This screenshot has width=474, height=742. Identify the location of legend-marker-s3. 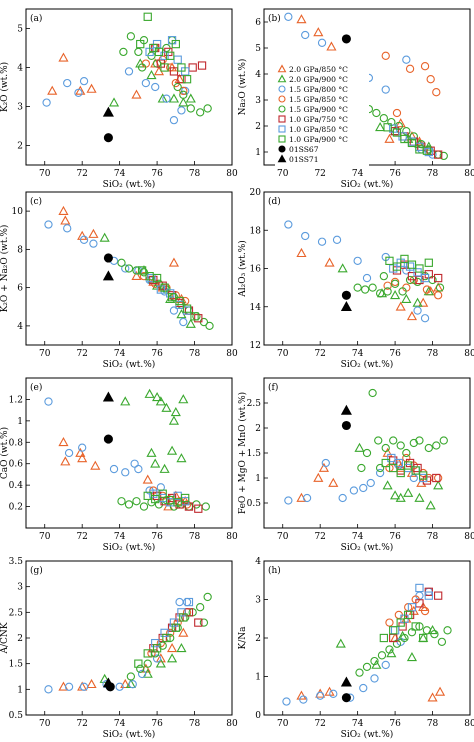
(282, 89).